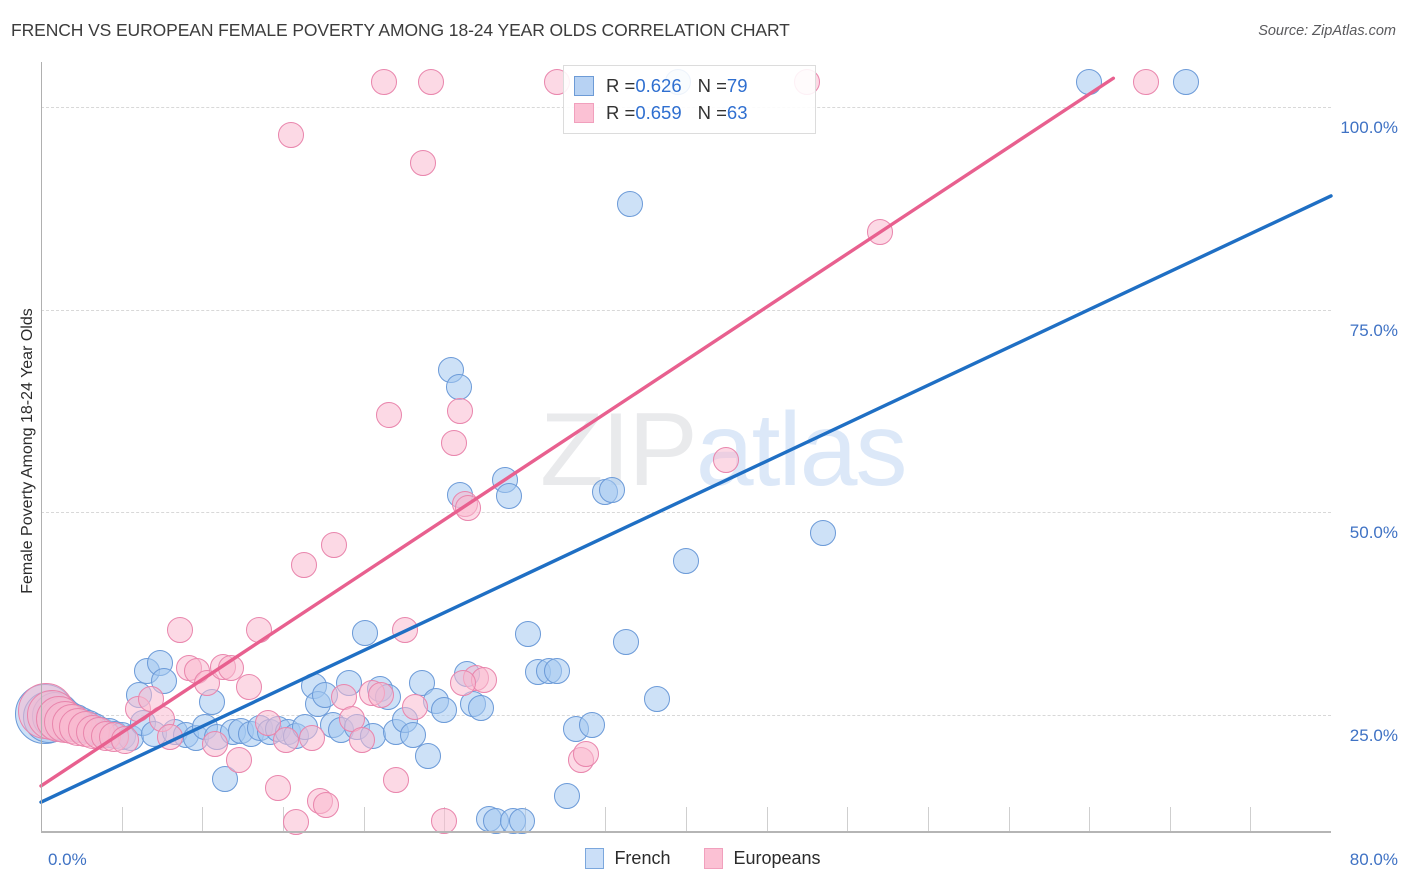 The height and width of the screenshot is (892, 1406). Describe the element at coordinates (1373, 859) in the screenshot. I see `x-axis-label-max: 80.0%` at that location.